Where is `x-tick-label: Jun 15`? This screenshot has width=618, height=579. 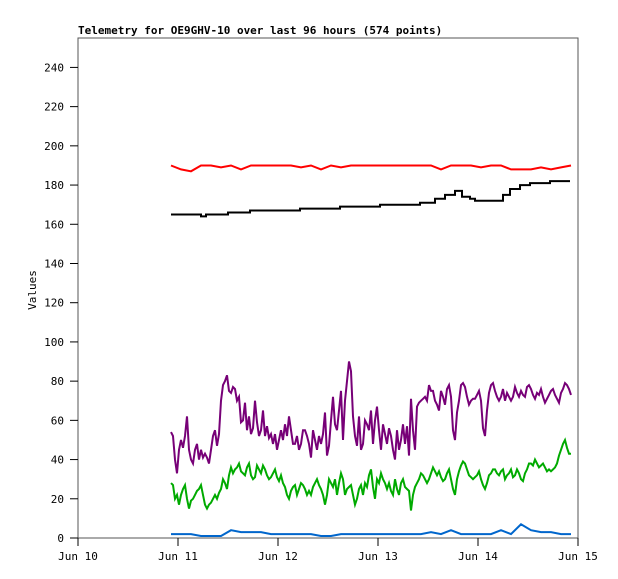
x-tick-label: Jun 15 is located at coordinates (578, 556).